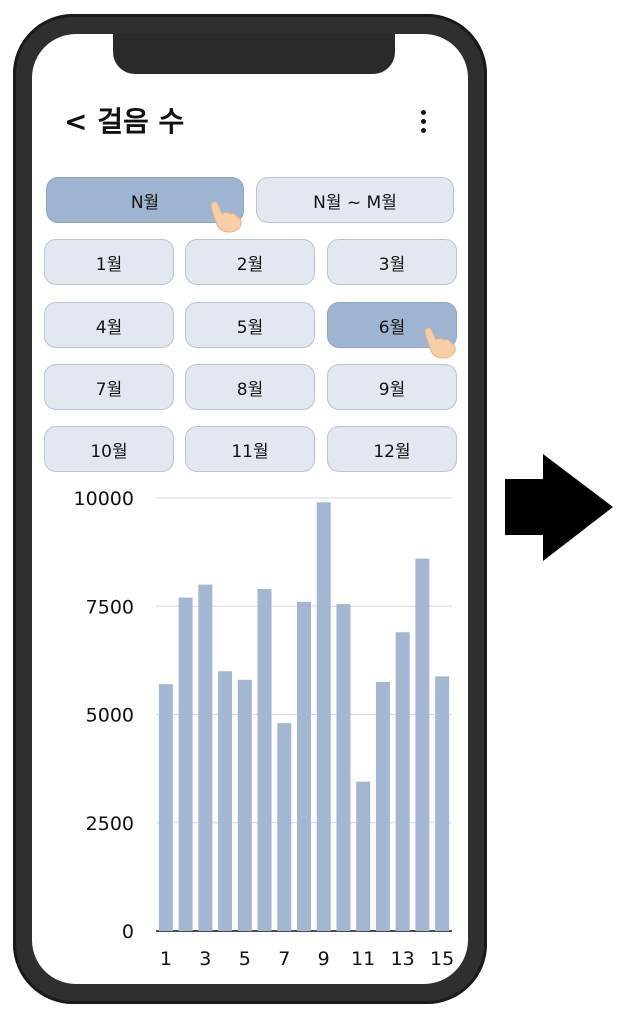  I want to click on phone-notch, so click(254, 54).